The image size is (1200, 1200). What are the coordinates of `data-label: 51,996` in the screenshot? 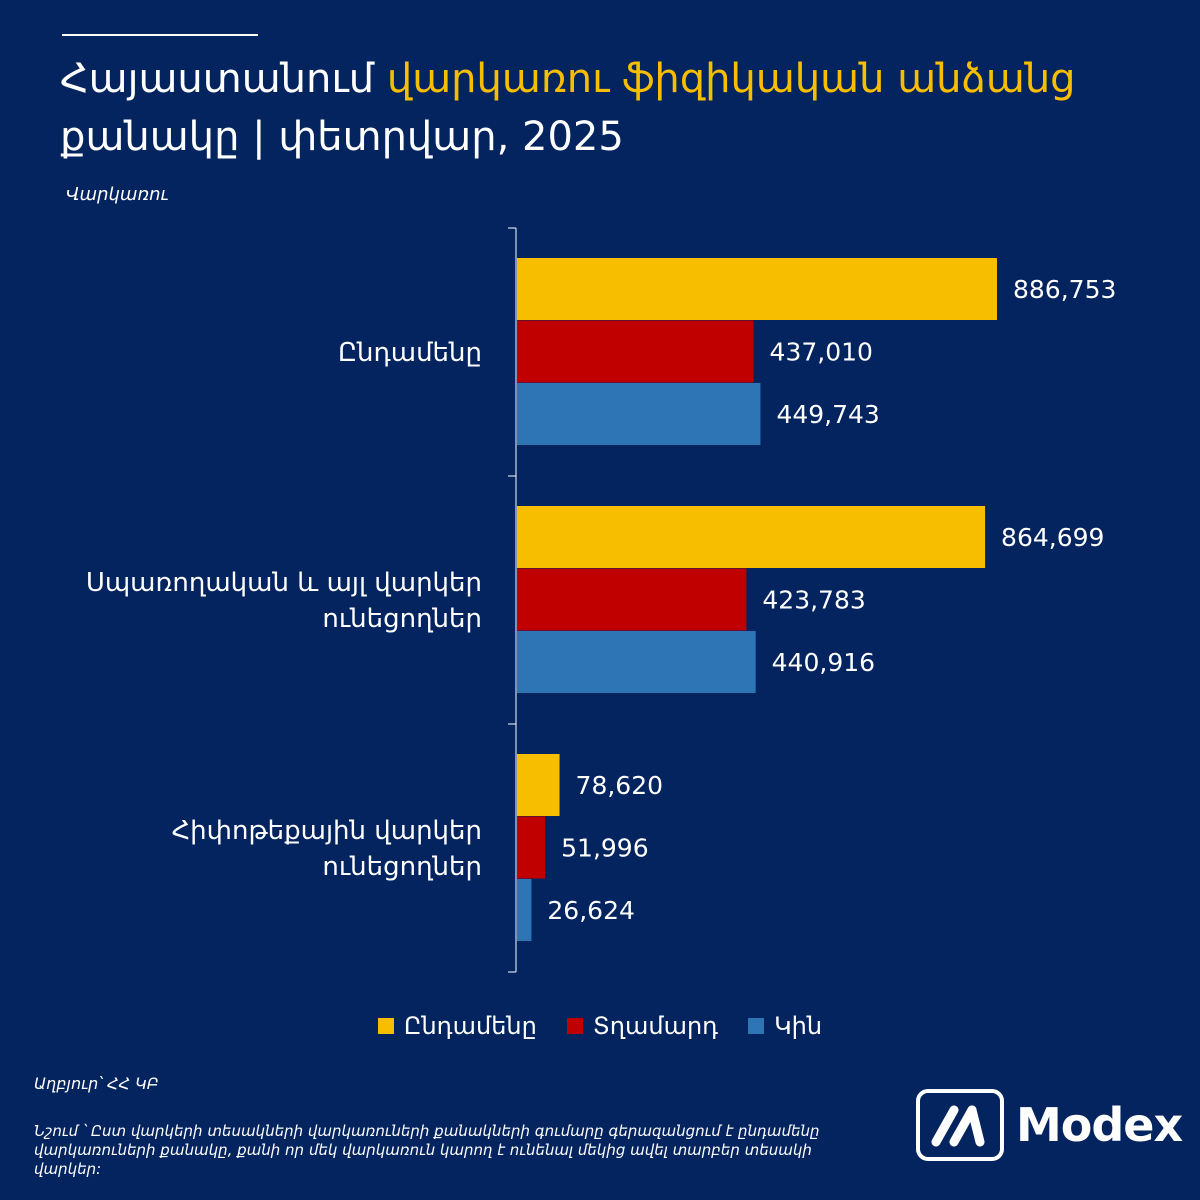 It's located at (604, 848).